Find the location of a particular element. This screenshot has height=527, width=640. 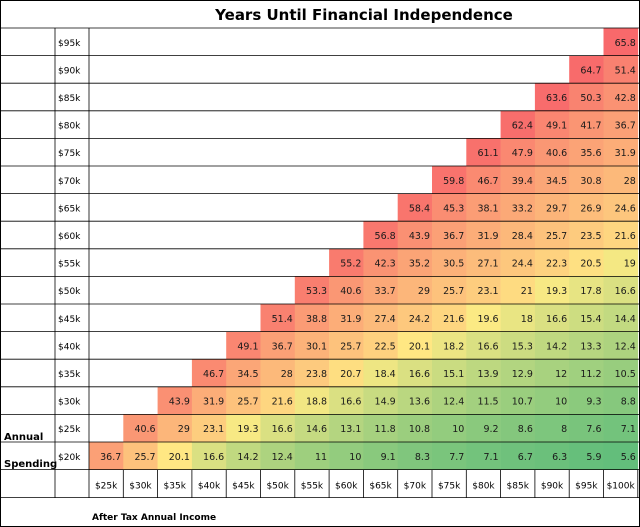

x-tick-label: $90k is located at coordinates (552, 487).